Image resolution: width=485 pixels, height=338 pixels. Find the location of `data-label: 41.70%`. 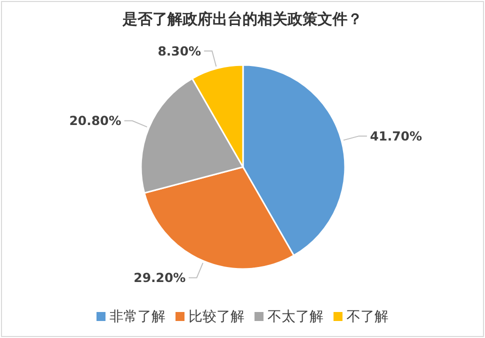

data-label: 41.70% is located at coordinates (396, 136).